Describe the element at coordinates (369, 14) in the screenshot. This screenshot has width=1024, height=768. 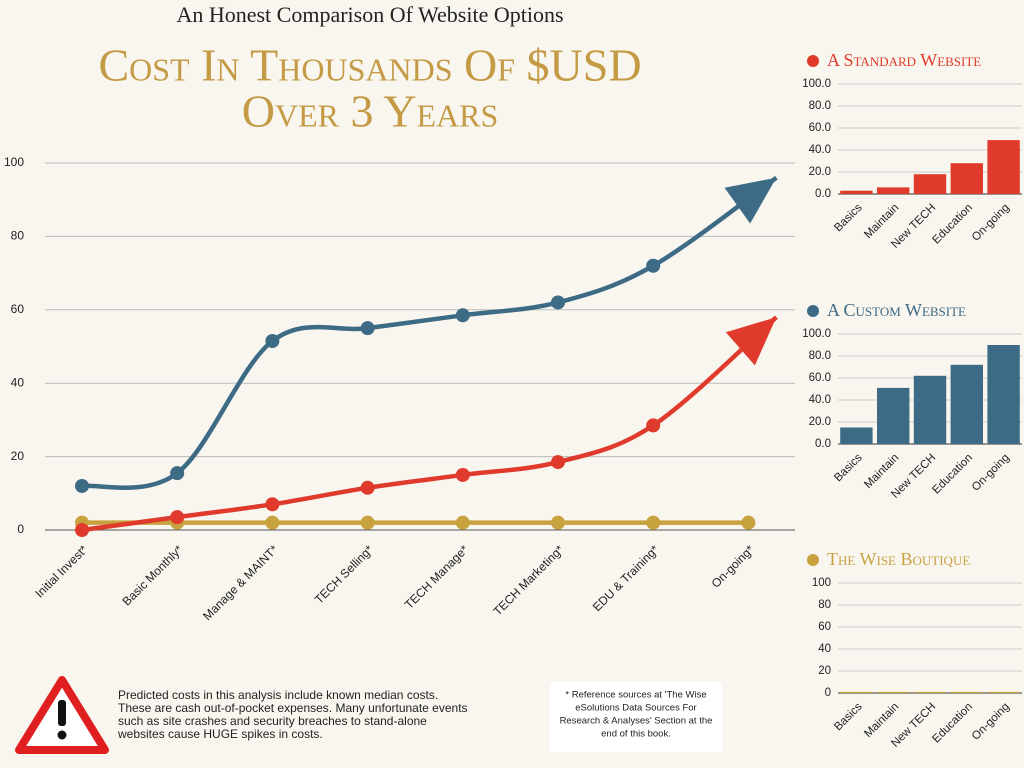
I see `subtitle: An Honest Comparison Of Website Options` at that location.